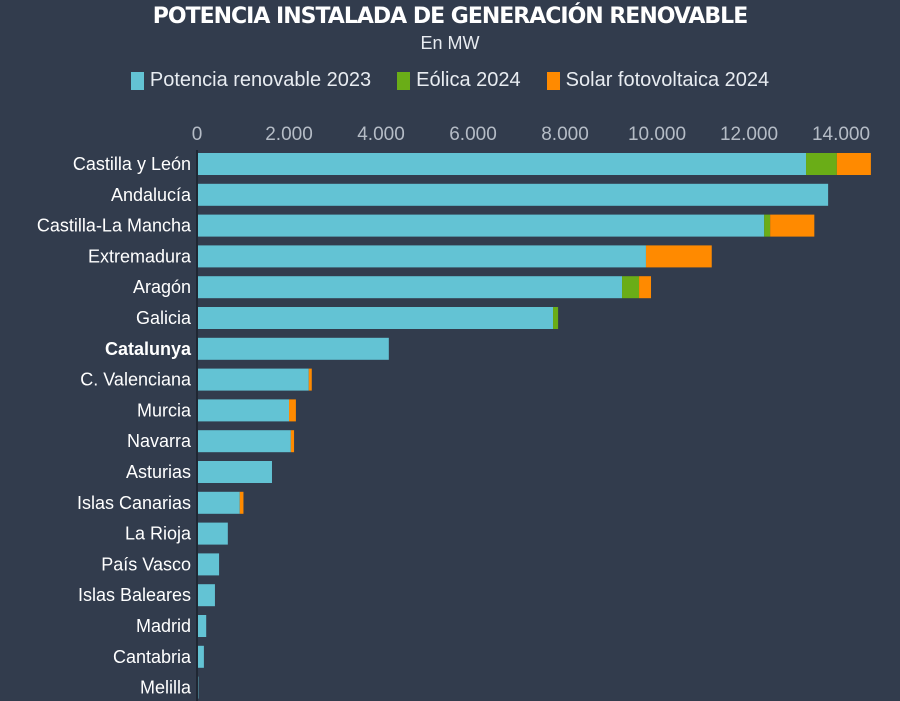  Describe the element at coordinates (473, 134) in the screenshot. I see `x-tick-label: 6.000` at that location.